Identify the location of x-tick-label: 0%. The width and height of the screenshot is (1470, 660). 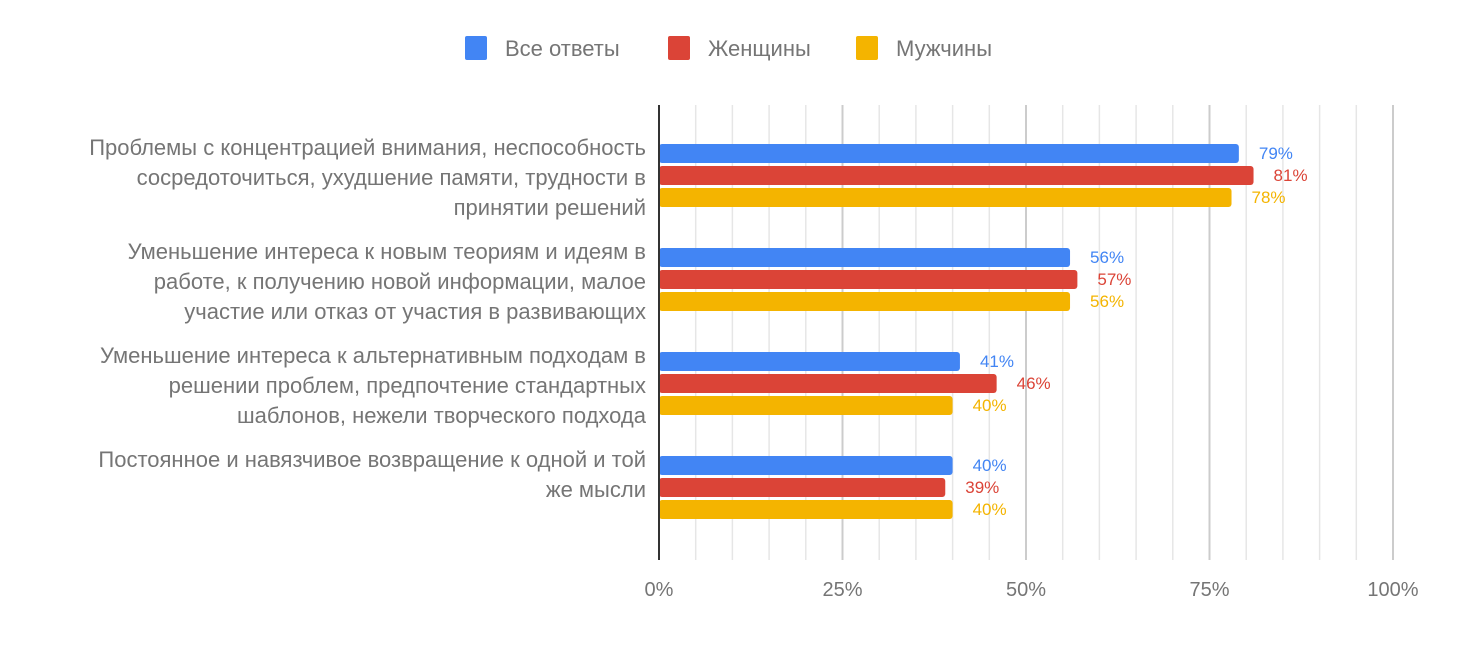
(659, 590).